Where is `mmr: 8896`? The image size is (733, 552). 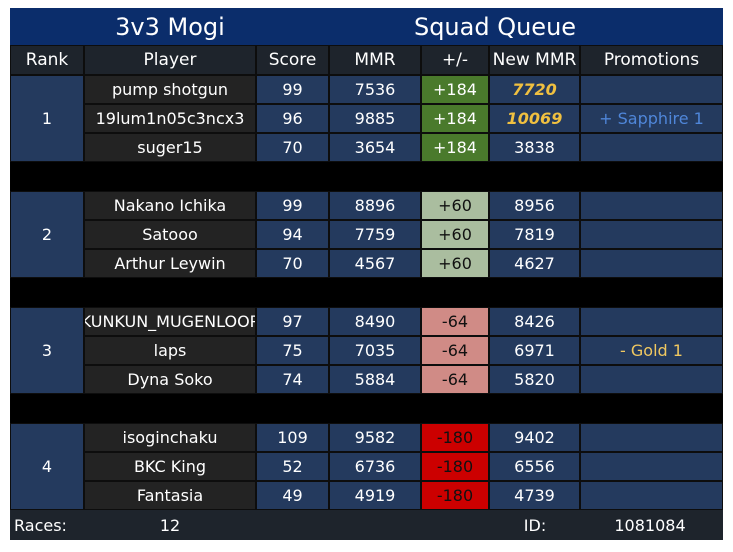 mmr: 8896 is located at coordinates (375, 205).